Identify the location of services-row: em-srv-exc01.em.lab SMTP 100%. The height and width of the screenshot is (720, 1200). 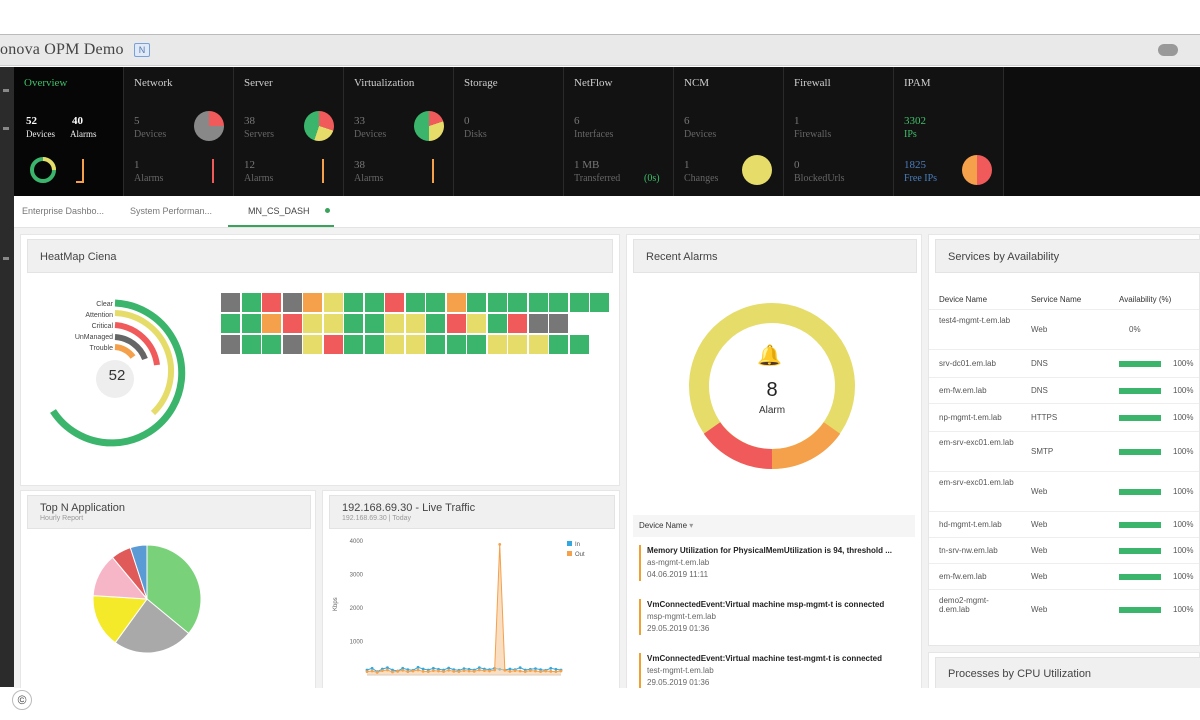
(1064, 451).